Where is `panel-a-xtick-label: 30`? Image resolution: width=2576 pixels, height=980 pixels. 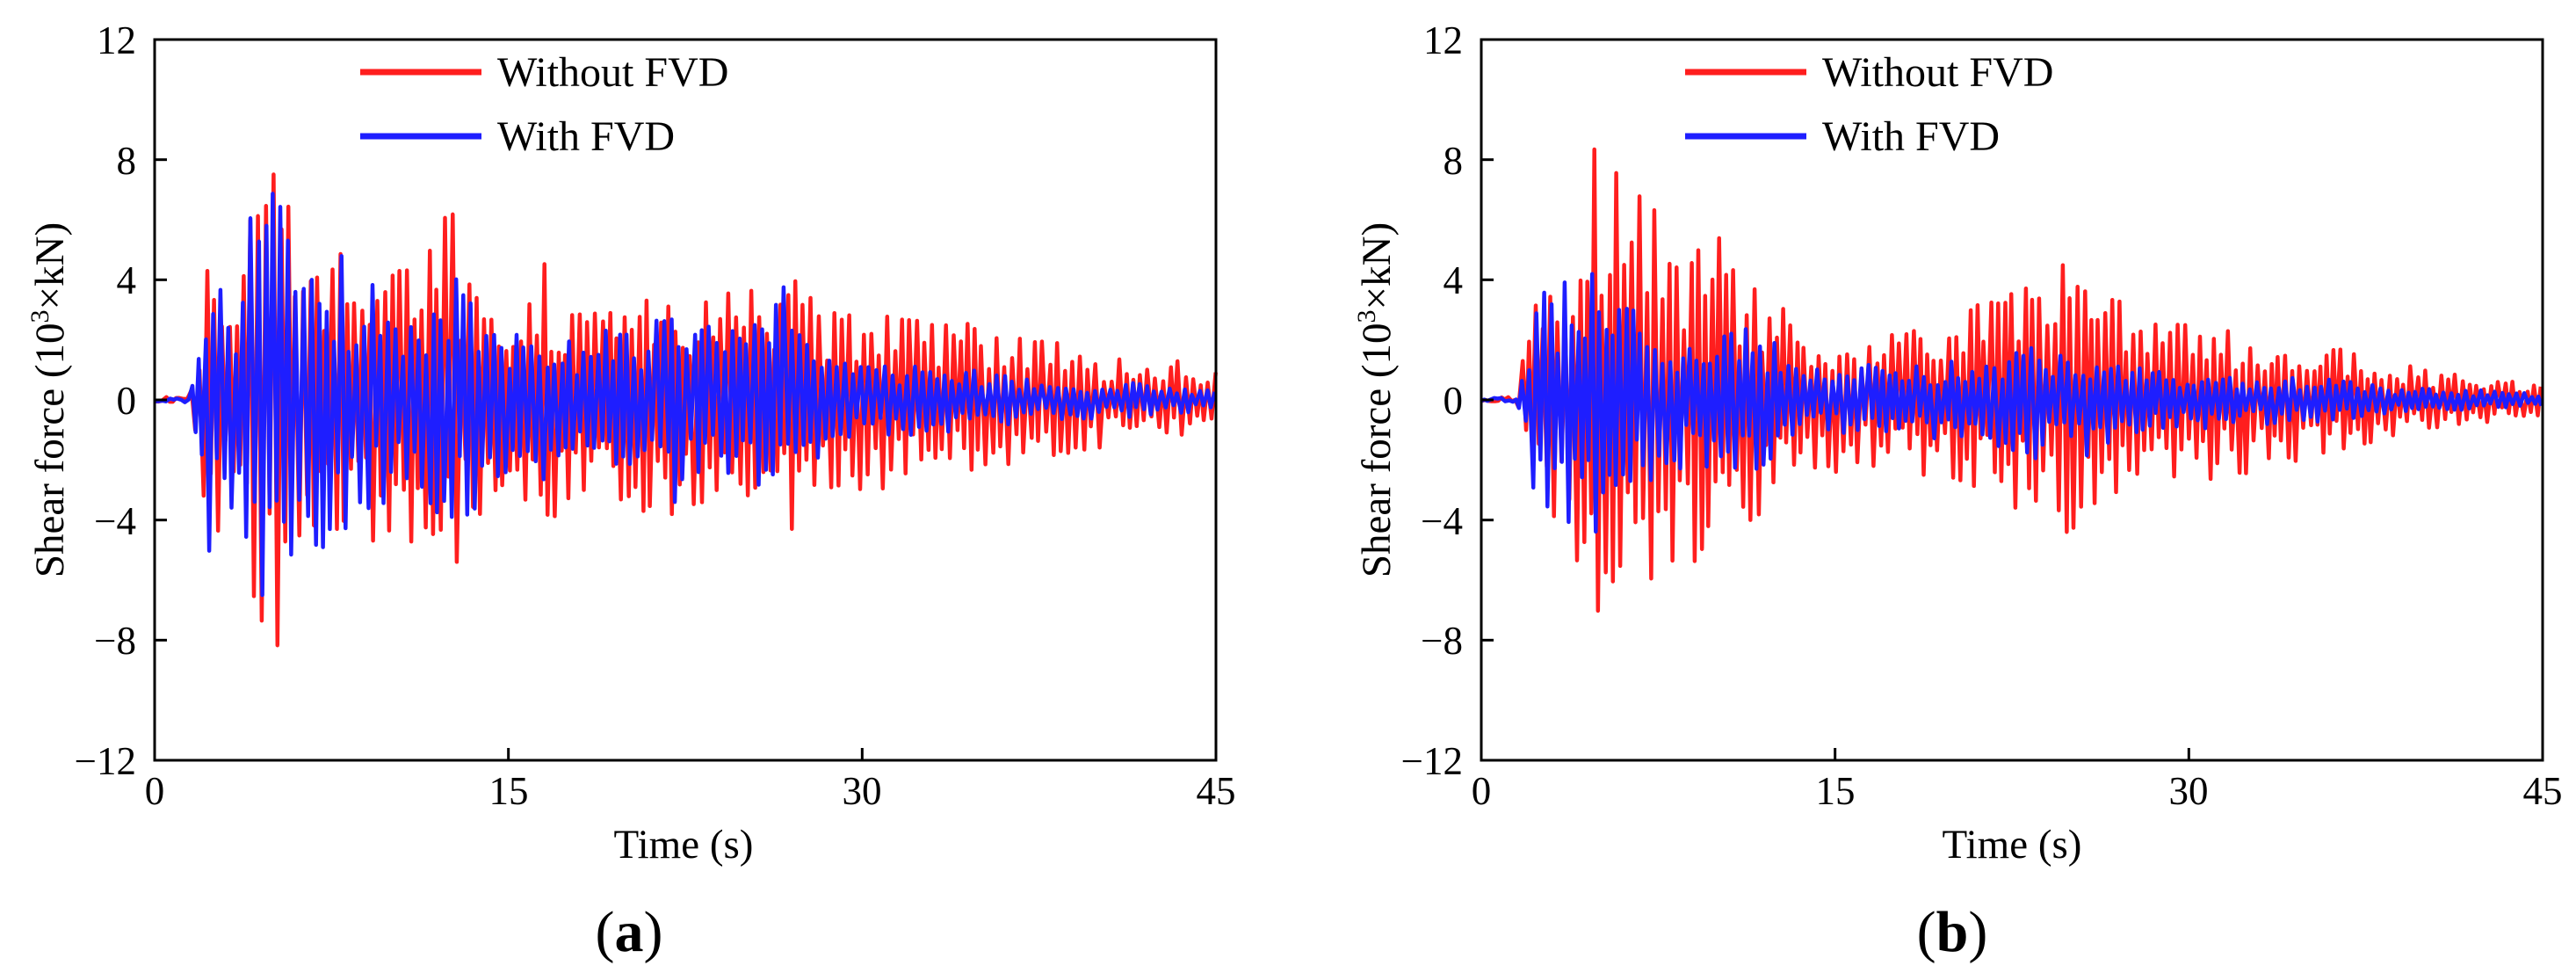
panel-a-xtick-label: 30 is located at coordinates (862, 791).